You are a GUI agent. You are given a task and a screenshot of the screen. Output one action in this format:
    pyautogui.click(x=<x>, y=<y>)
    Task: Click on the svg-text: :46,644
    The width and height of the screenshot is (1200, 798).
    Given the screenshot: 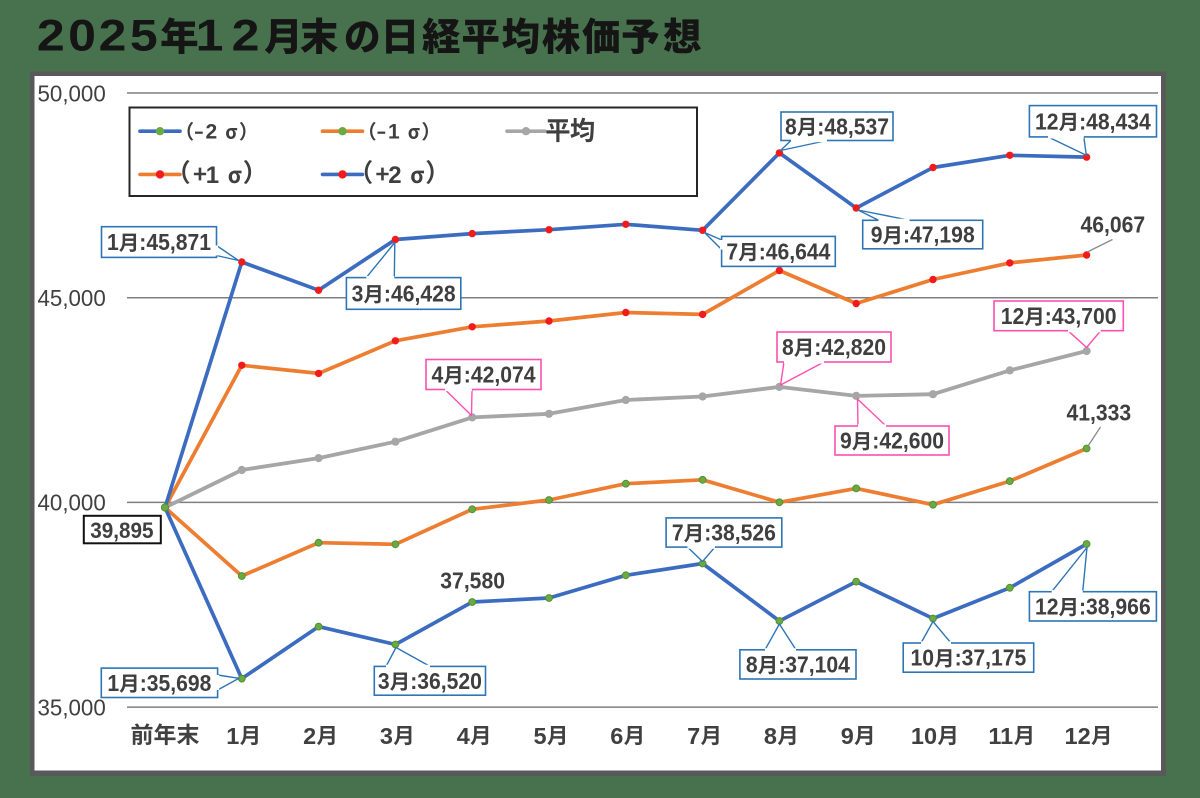 What is the action you would take?
    pyautogui.click(x=795, y=252)
    